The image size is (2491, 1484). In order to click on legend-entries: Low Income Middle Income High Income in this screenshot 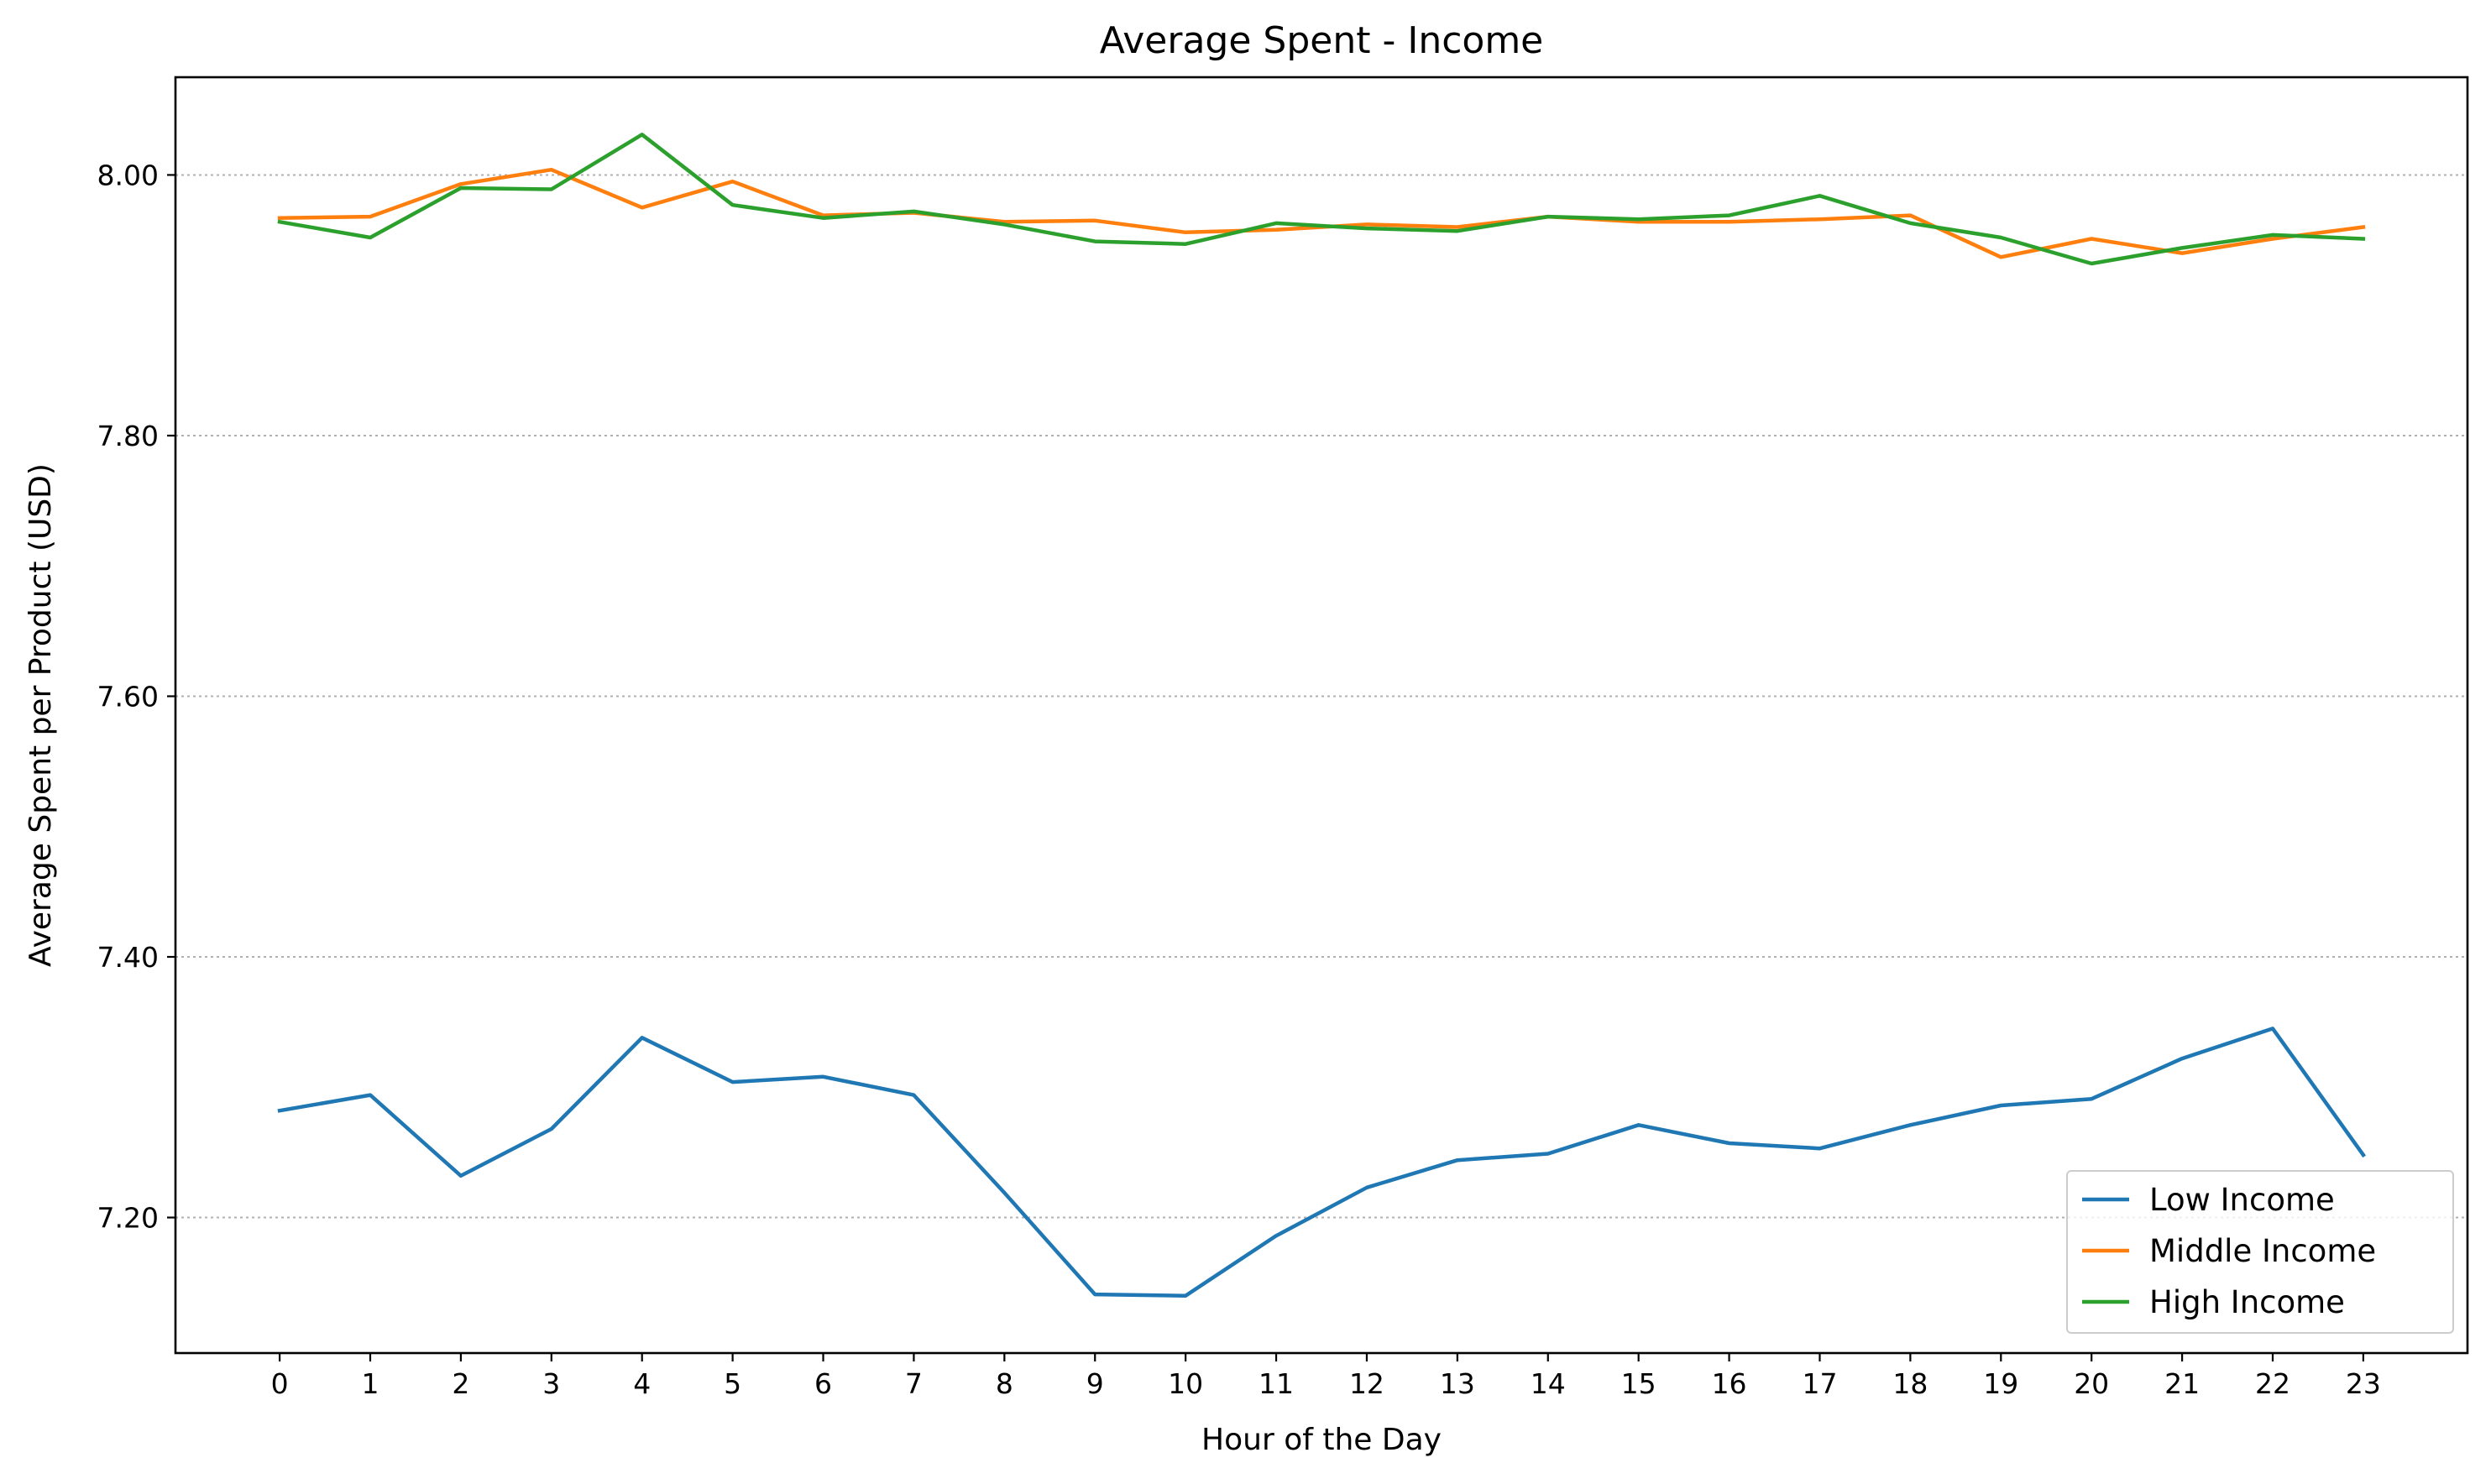, I will do `click(2229, 1251)`.